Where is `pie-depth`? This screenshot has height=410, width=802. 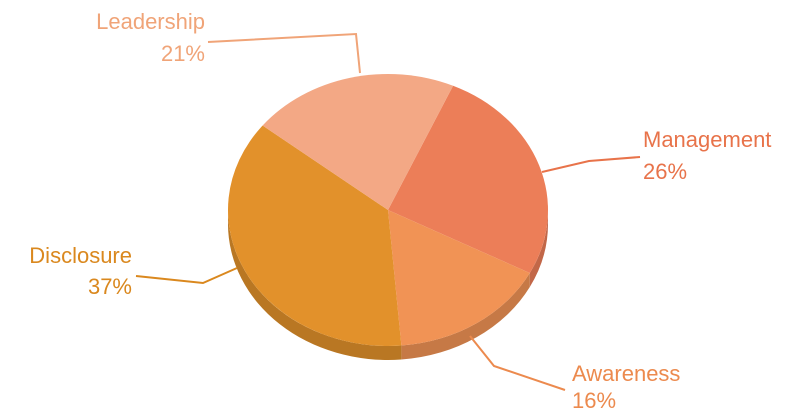 pie-depth is located at coordinates (388, 285).